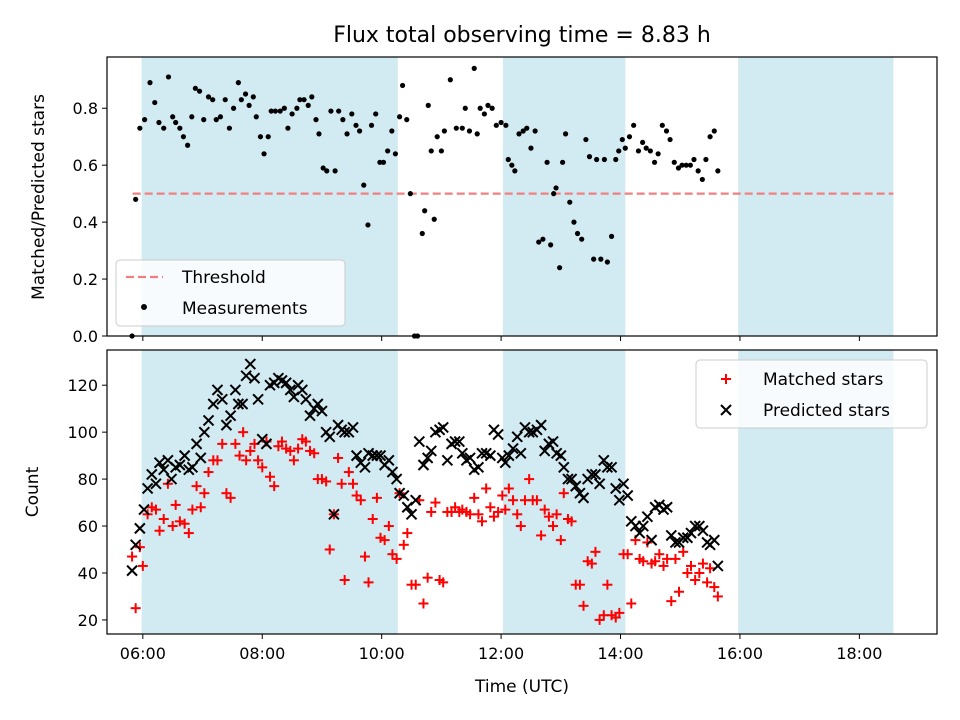 The image size is (960, 720). I want to click on x-tick-label: 12:00, so click(501, 653).